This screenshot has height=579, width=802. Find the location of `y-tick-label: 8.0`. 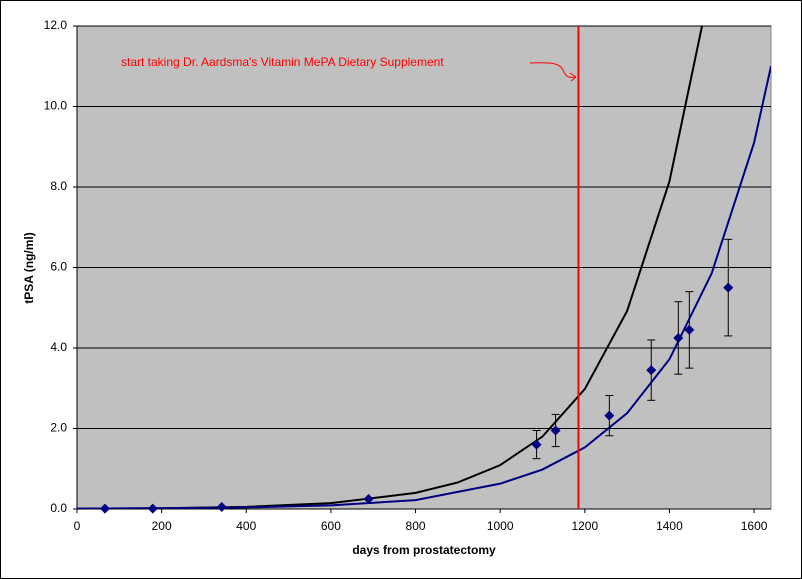

y-tick-label: 8.0 is located at coordinates (58, 186).